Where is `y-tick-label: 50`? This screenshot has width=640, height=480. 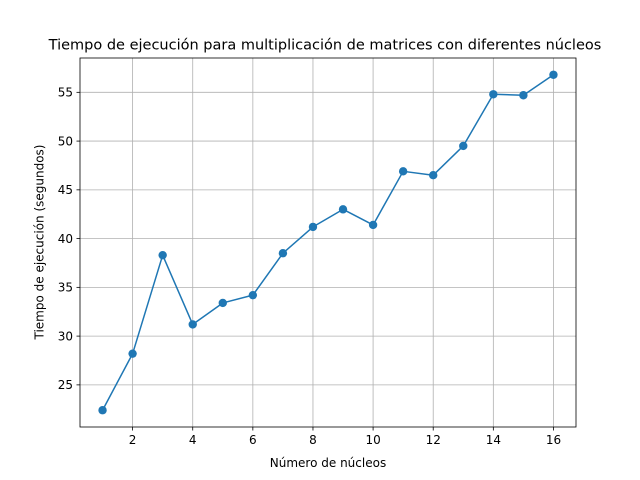 y-tick-label: 50 is located at coordinates (65, 141).